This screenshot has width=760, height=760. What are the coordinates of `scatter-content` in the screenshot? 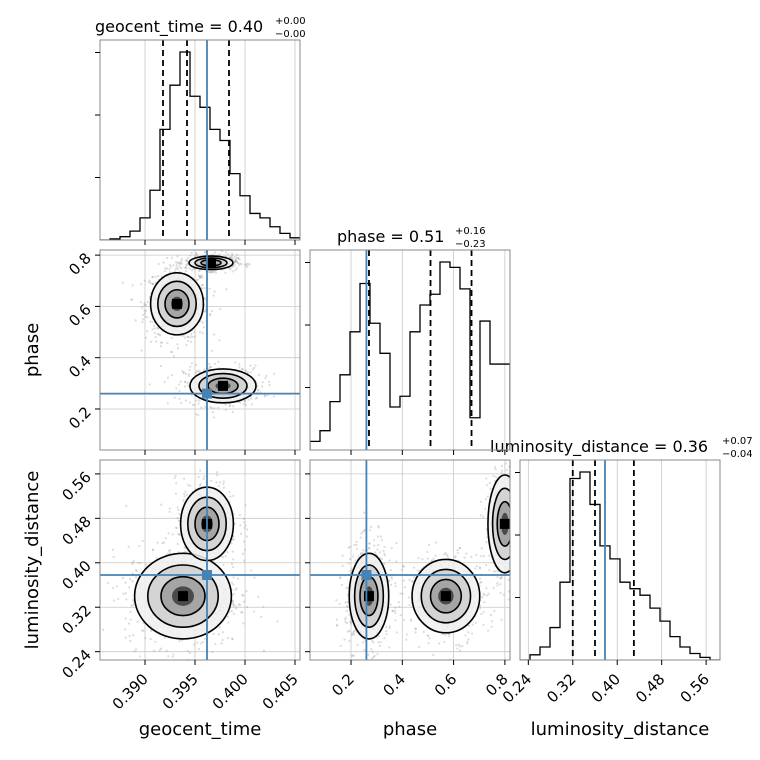 It's located at (200, 560).